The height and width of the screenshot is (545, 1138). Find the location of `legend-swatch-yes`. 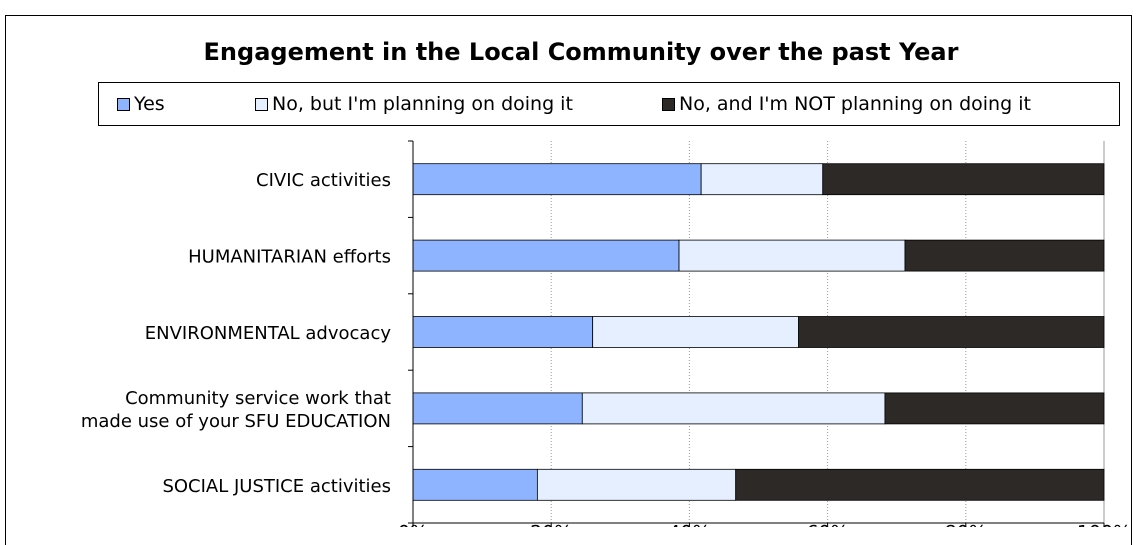

legend-swatch-yes is located at coordinates (123, 104).